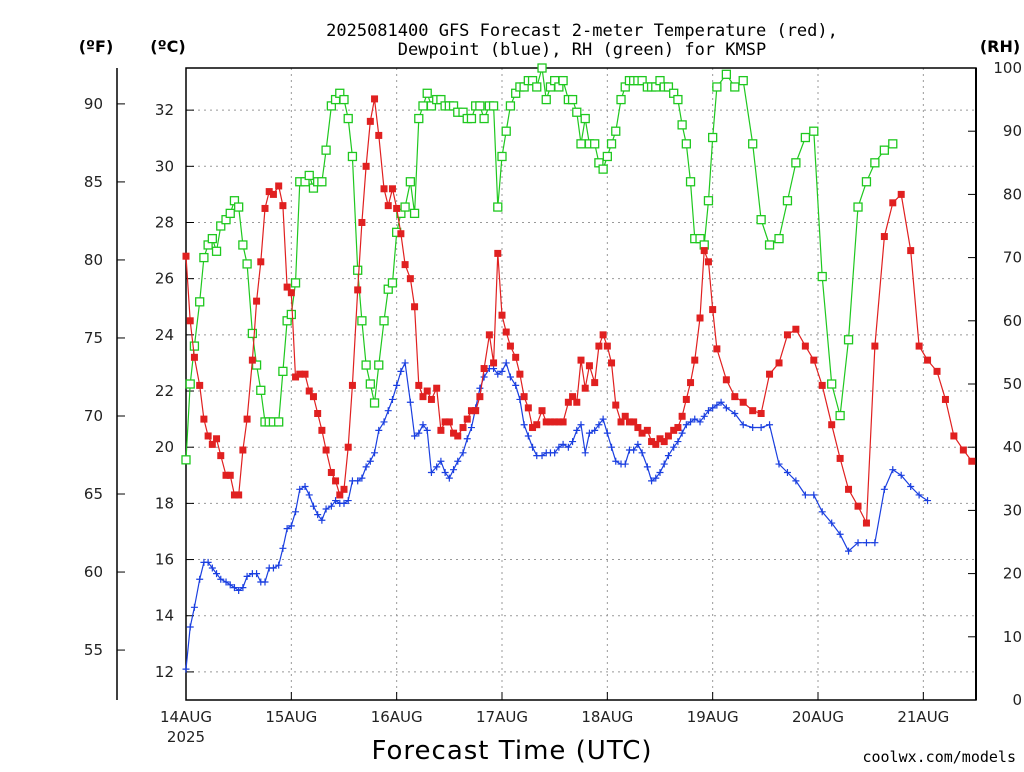 The height and width of the screenshot is (772, 1024). What do you see at coordinates (291, 717) in the screenshot?
I see `x-tick-label: 15AUG` at bounding box center [291, 717].